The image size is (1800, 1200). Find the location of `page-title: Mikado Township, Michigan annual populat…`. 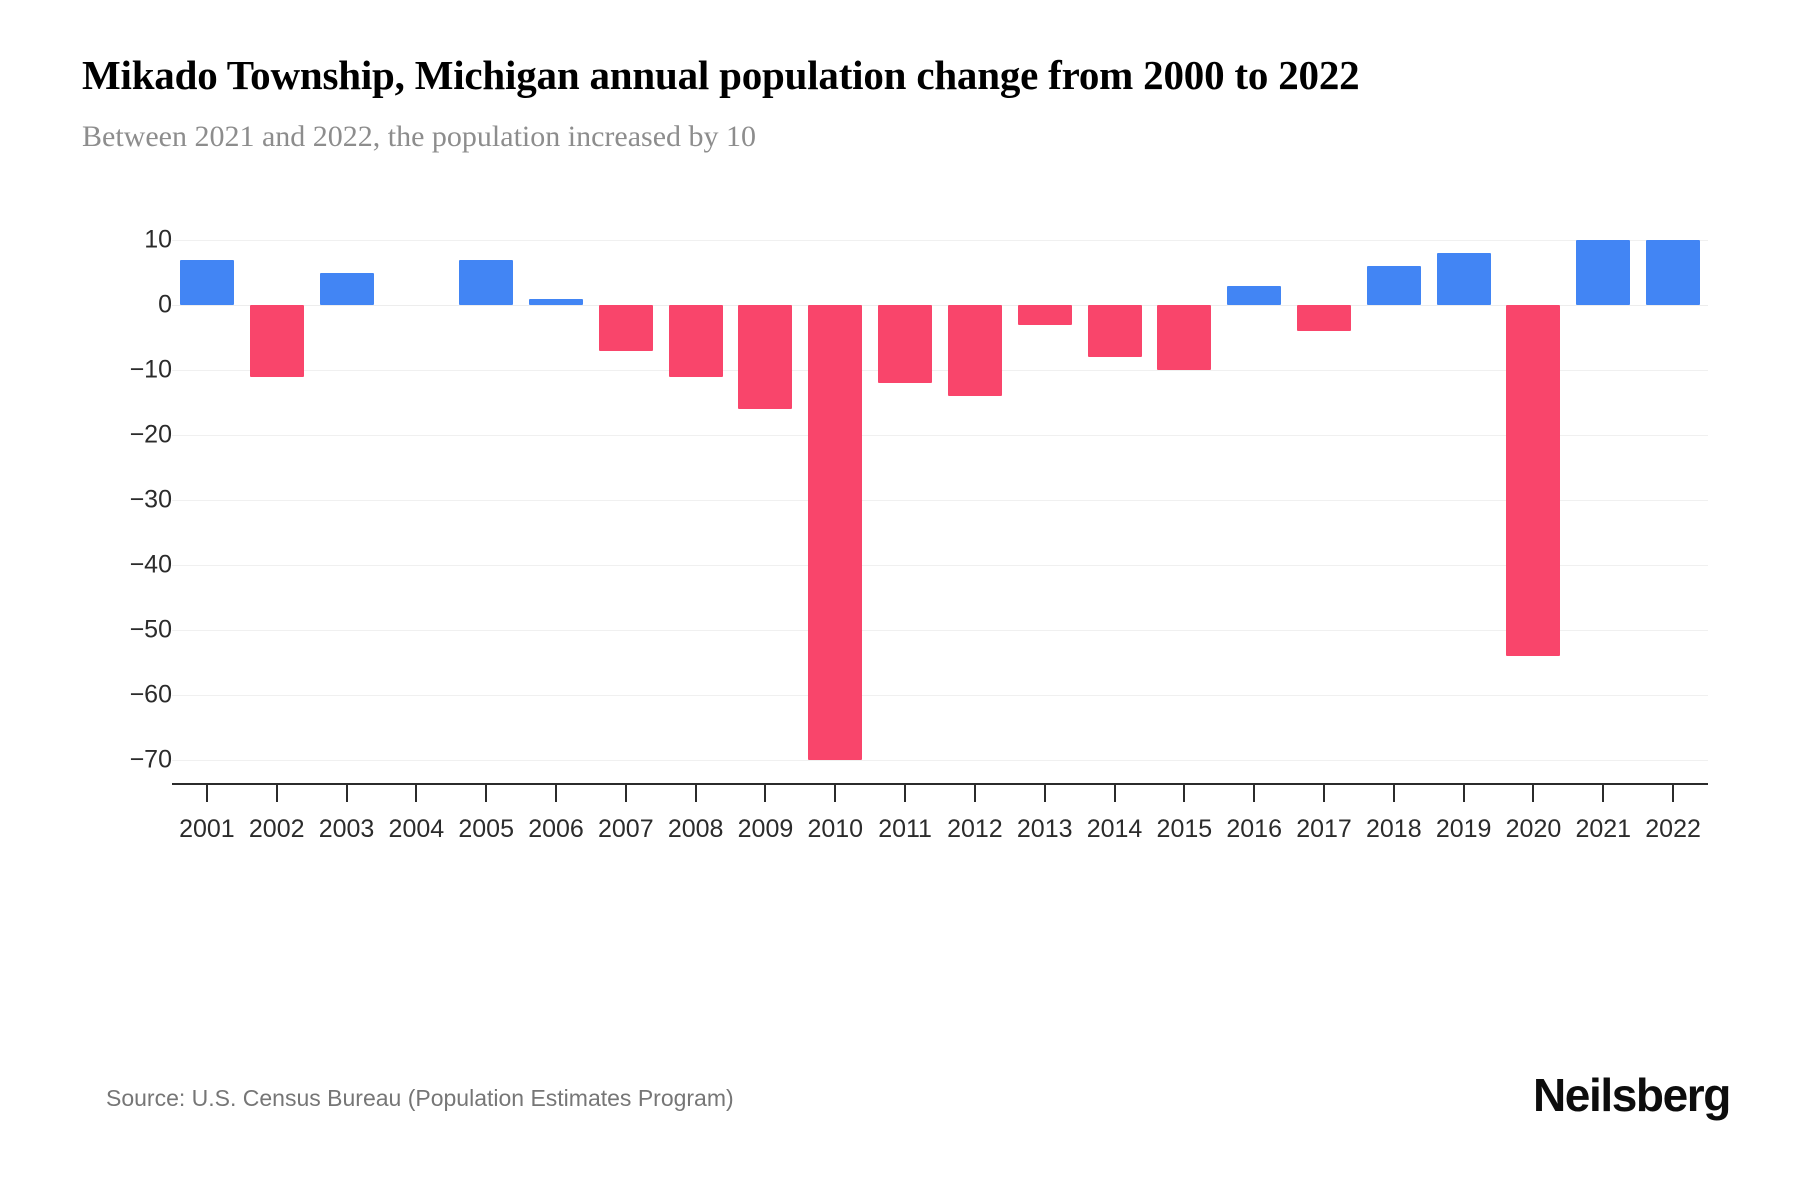

page-title: Mikado Township, Michigan annual populat… is located at coordinates (721, 75).